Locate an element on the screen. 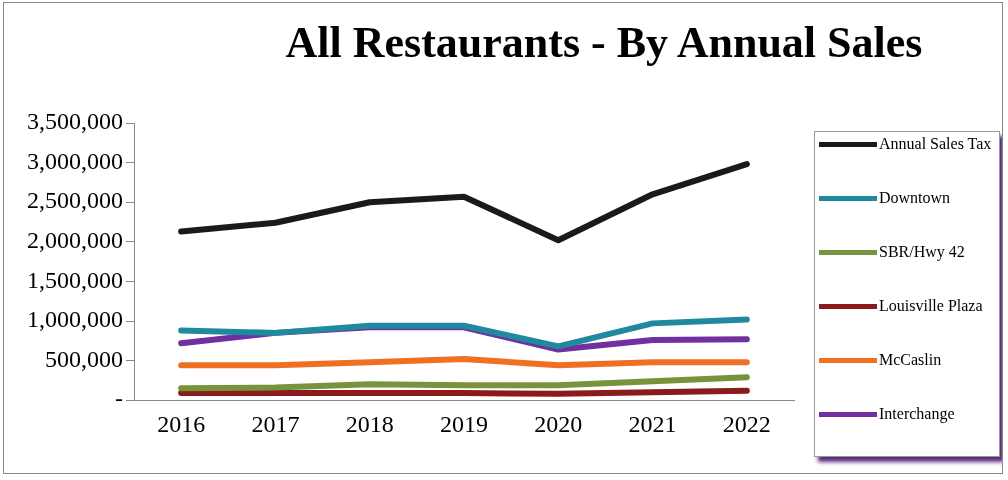 The width and height of the screenshot is (1008, 480). y-tick-label: 500,000 is located at coordinates (84, 358).